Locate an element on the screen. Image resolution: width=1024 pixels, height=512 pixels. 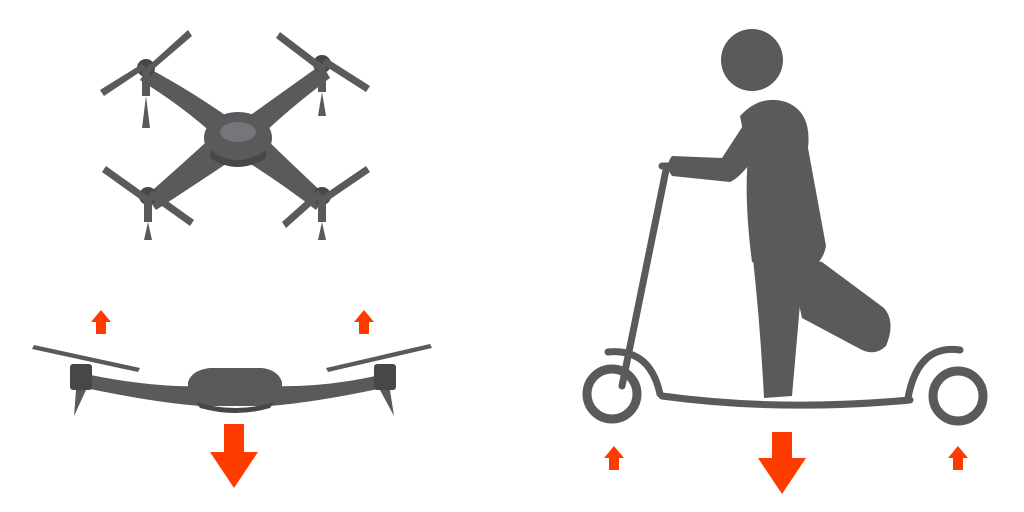
drone-side-propeller-left is located at coordinates (86, 358).